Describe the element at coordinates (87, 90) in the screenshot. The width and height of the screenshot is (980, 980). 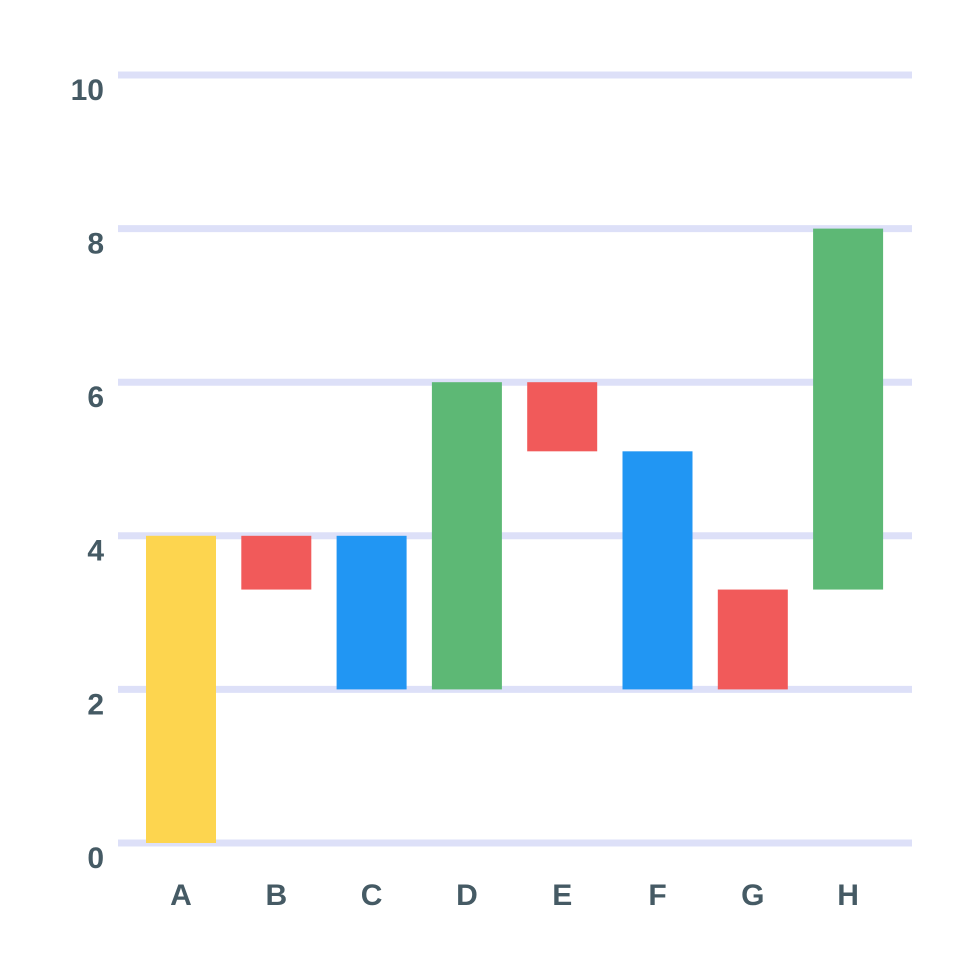
I see `y-tick-label: 10` at that location.